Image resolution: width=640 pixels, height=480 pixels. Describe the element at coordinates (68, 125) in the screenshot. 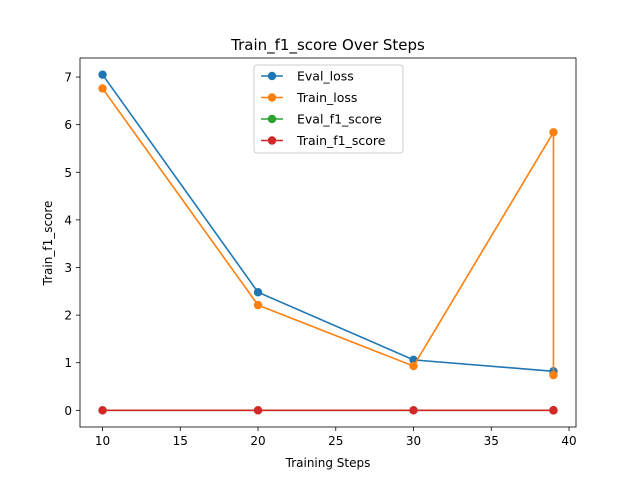

I see `y-tick-label: 6` at that location.